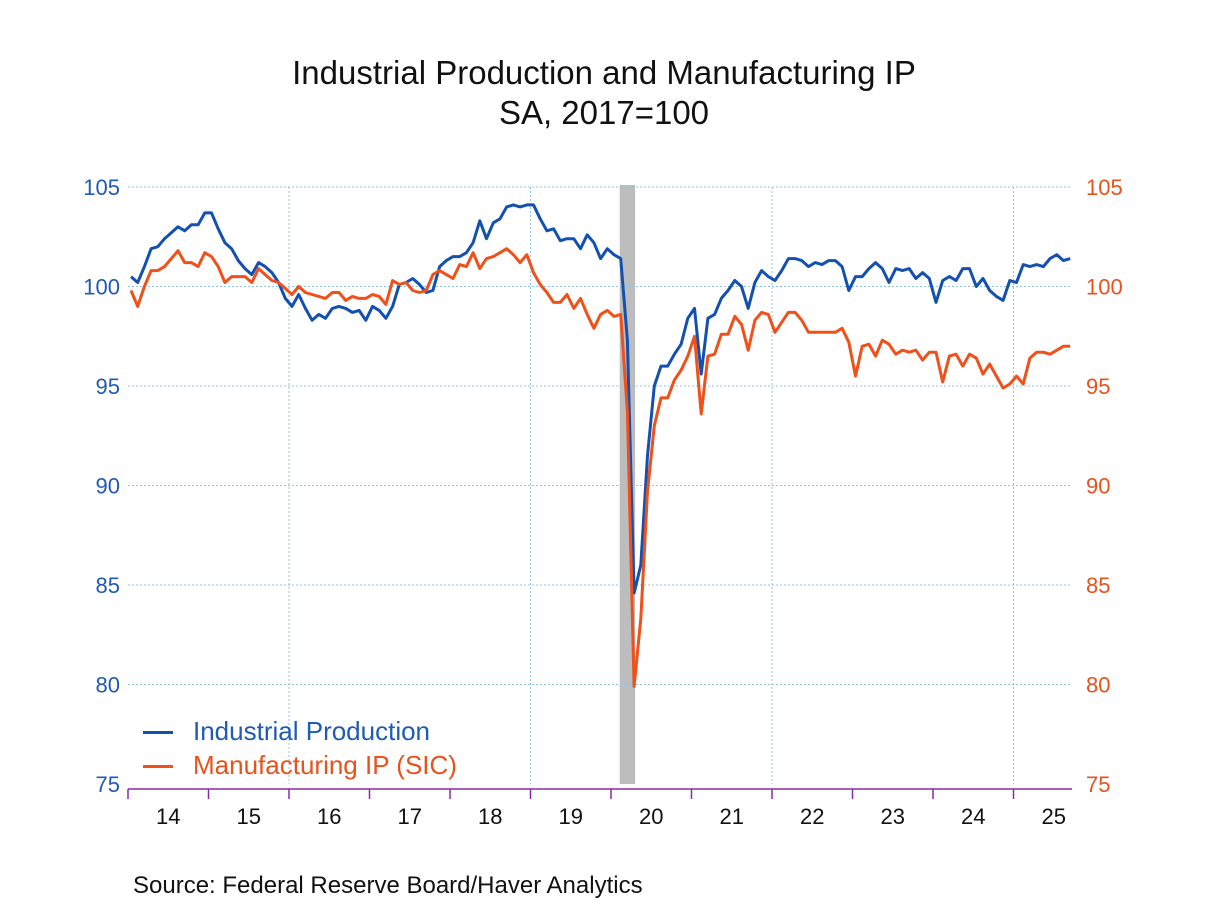 The width and height of the screenshot is (1208, 906). Describe the element at coordinates (158, 732) in the screenshot. I see `legend-swatch-industrial-production` at that location.